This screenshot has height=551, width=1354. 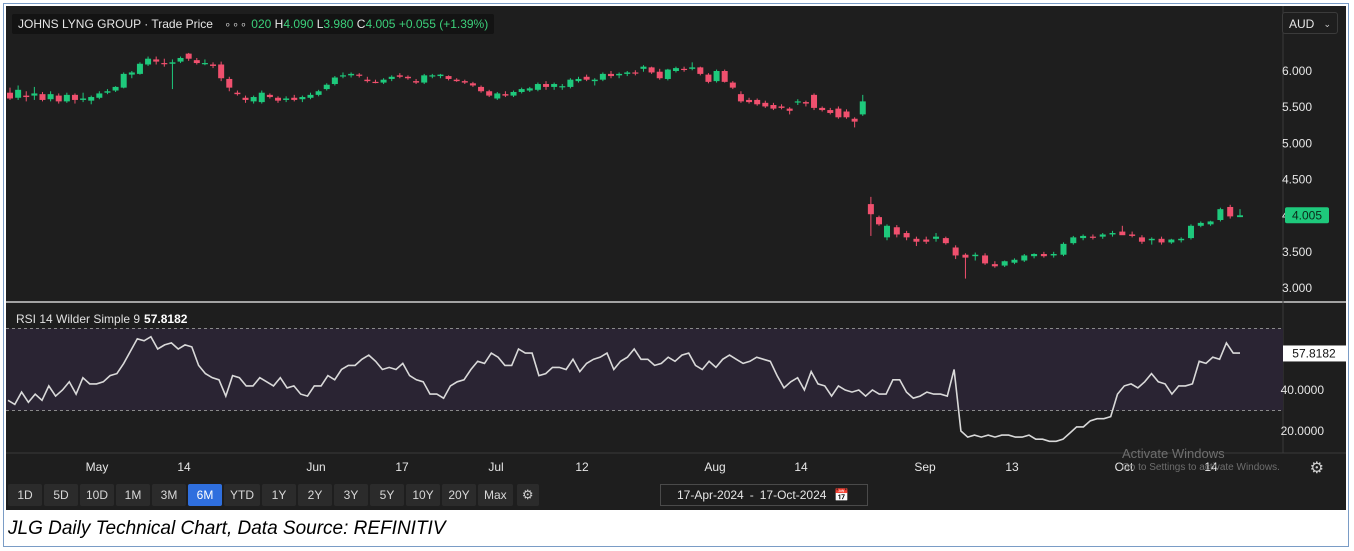 What do you see at coordinates (97, 467) in the screenshot?
I see `time-axis-label: May` at bounding box center [97, 467].